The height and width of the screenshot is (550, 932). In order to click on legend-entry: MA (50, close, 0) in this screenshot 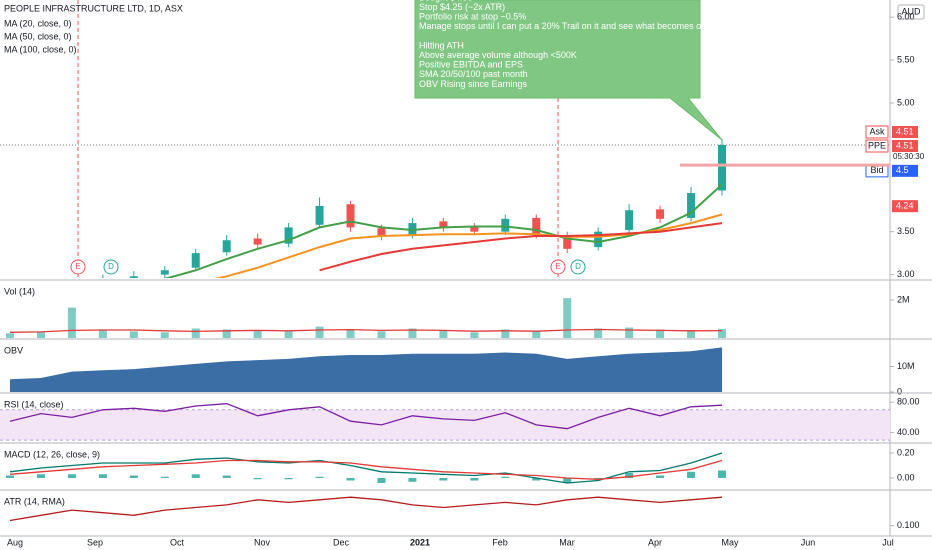, I will do `click(38, 36)`.